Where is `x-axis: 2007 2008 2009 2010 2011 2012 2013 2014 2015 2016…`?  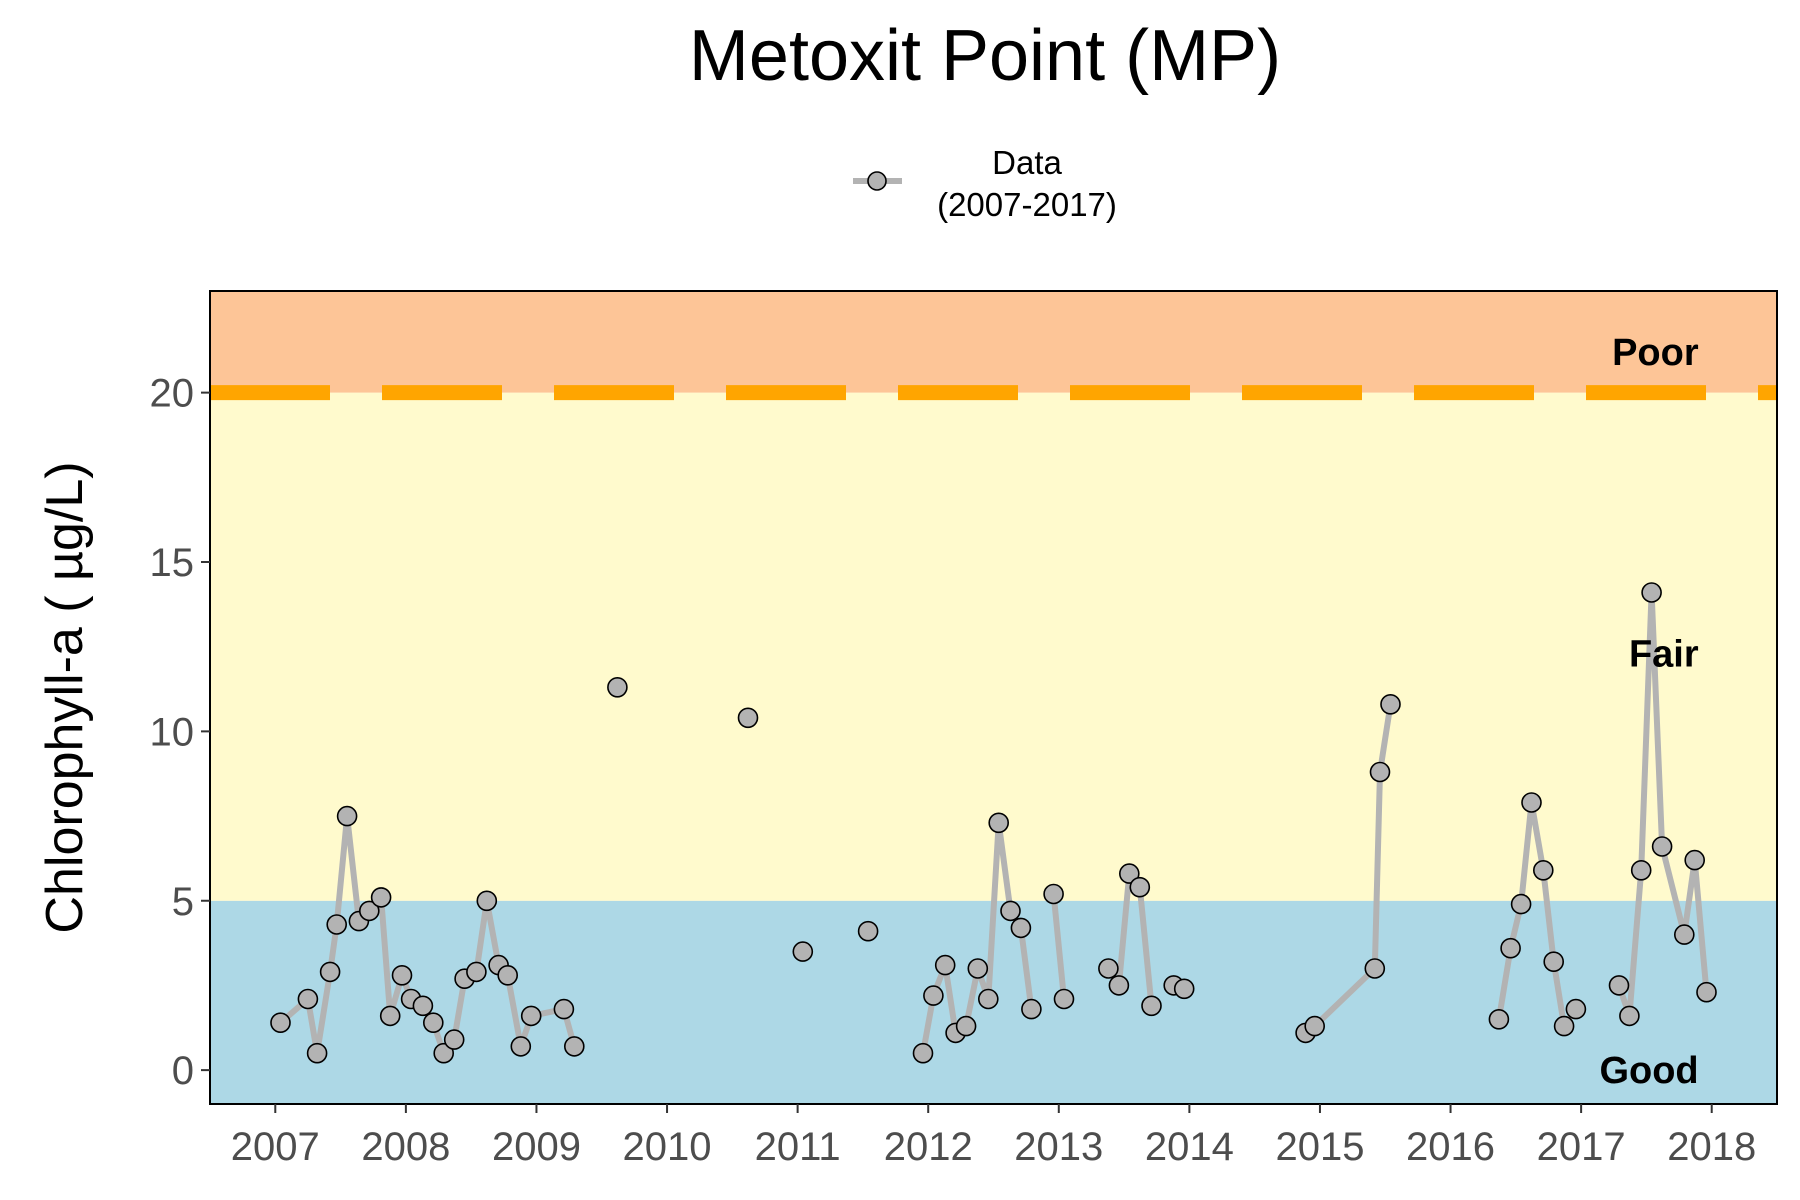 x-axis: 2007 2008 2009 2010 2011 2012 2013 2014 2015 2016… is located at coordinates (993, 1136).